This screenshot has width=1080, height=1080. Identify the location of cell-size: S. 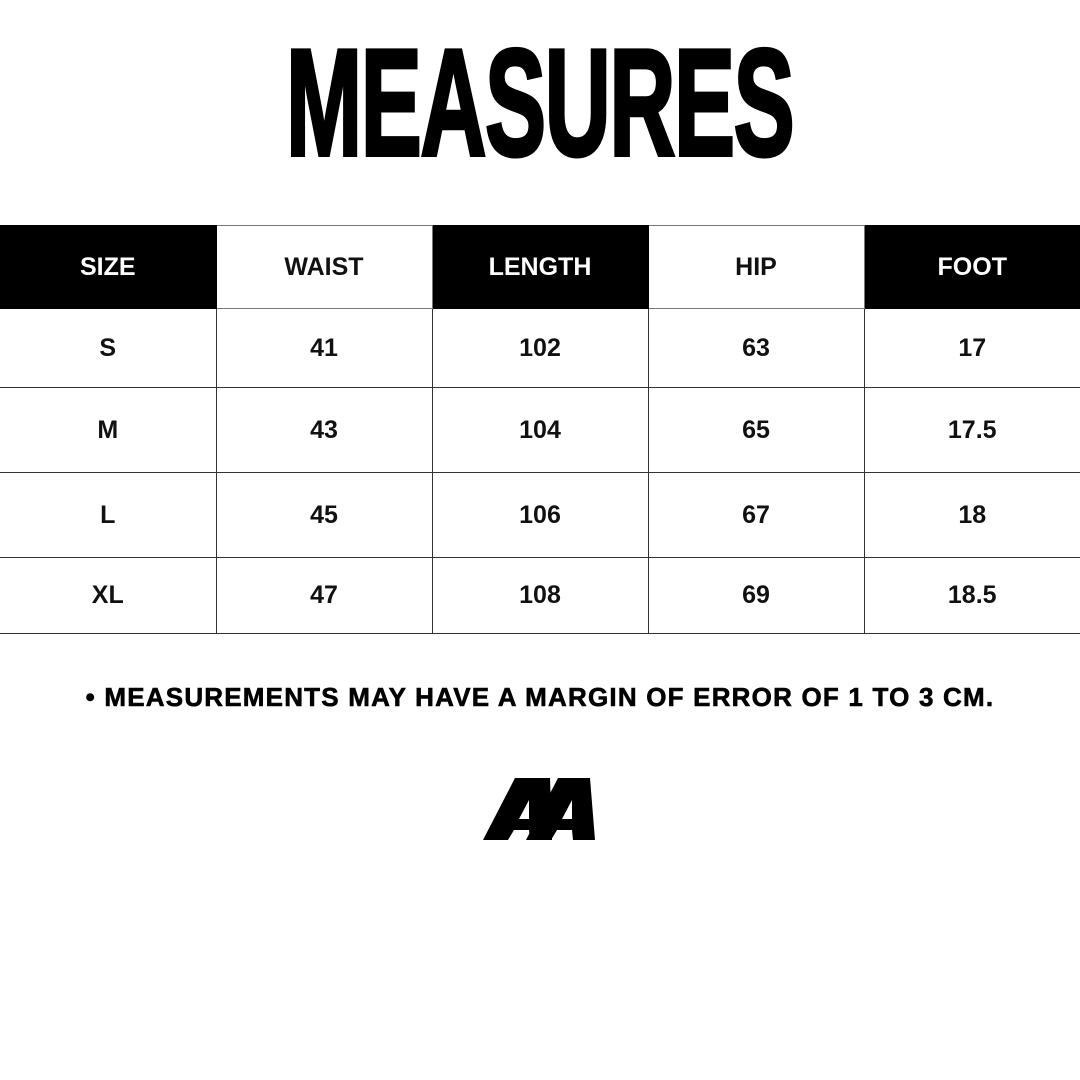
(108, 348).